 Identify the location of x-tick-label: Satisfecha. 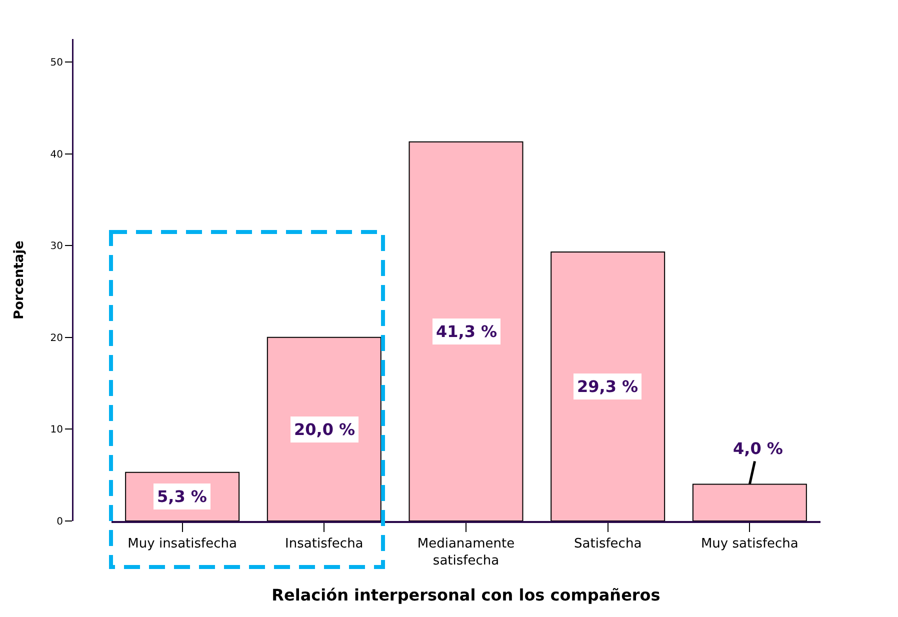
(608, 544).